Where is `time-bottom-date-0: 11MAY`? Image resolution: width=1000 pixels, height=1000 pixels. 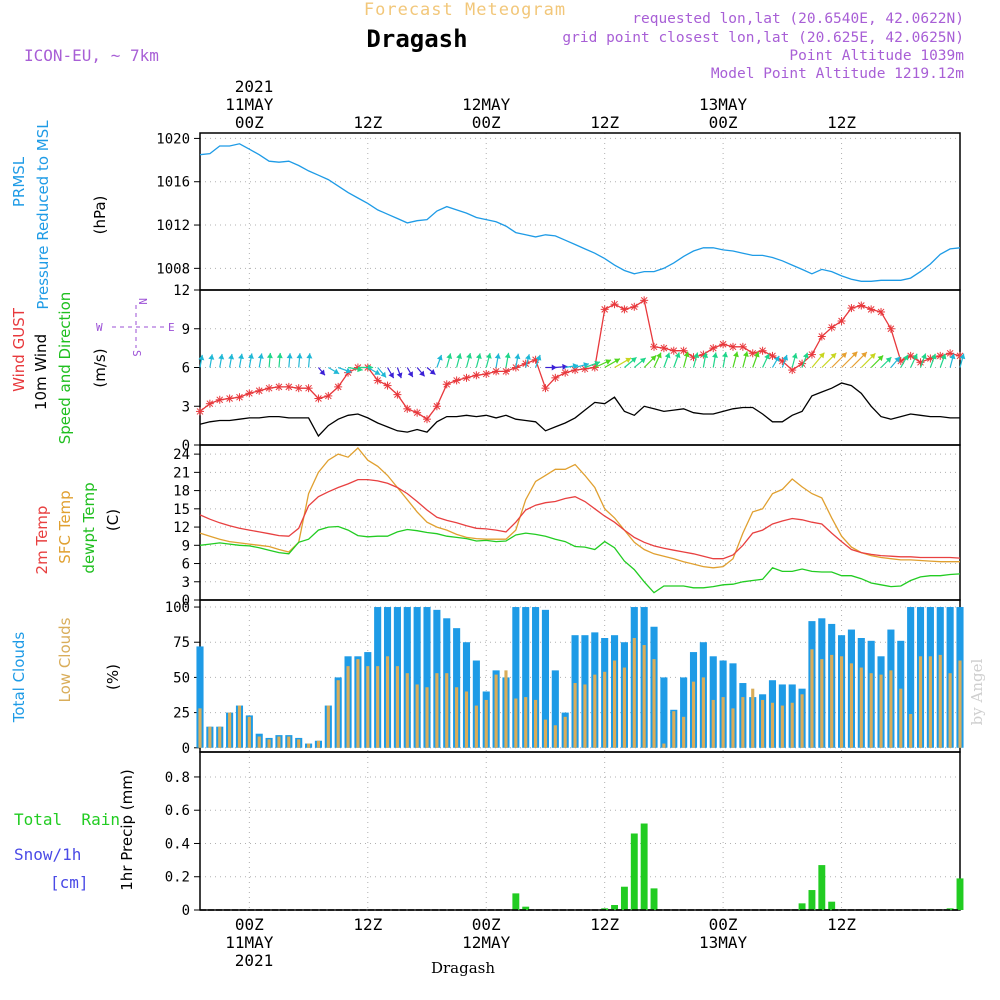
time-bottom-date-0: 11MAY is located at coordinates (249, 942).